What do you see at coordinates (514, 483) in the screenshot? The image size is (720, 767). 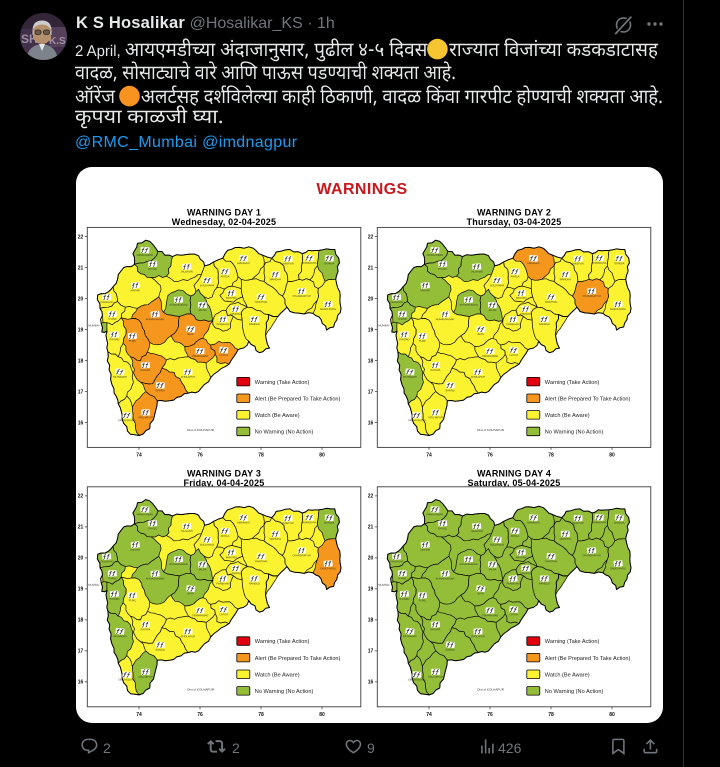 I see `svg-text: Saturday, 05-04-2025` at bounding box center [514, 483].